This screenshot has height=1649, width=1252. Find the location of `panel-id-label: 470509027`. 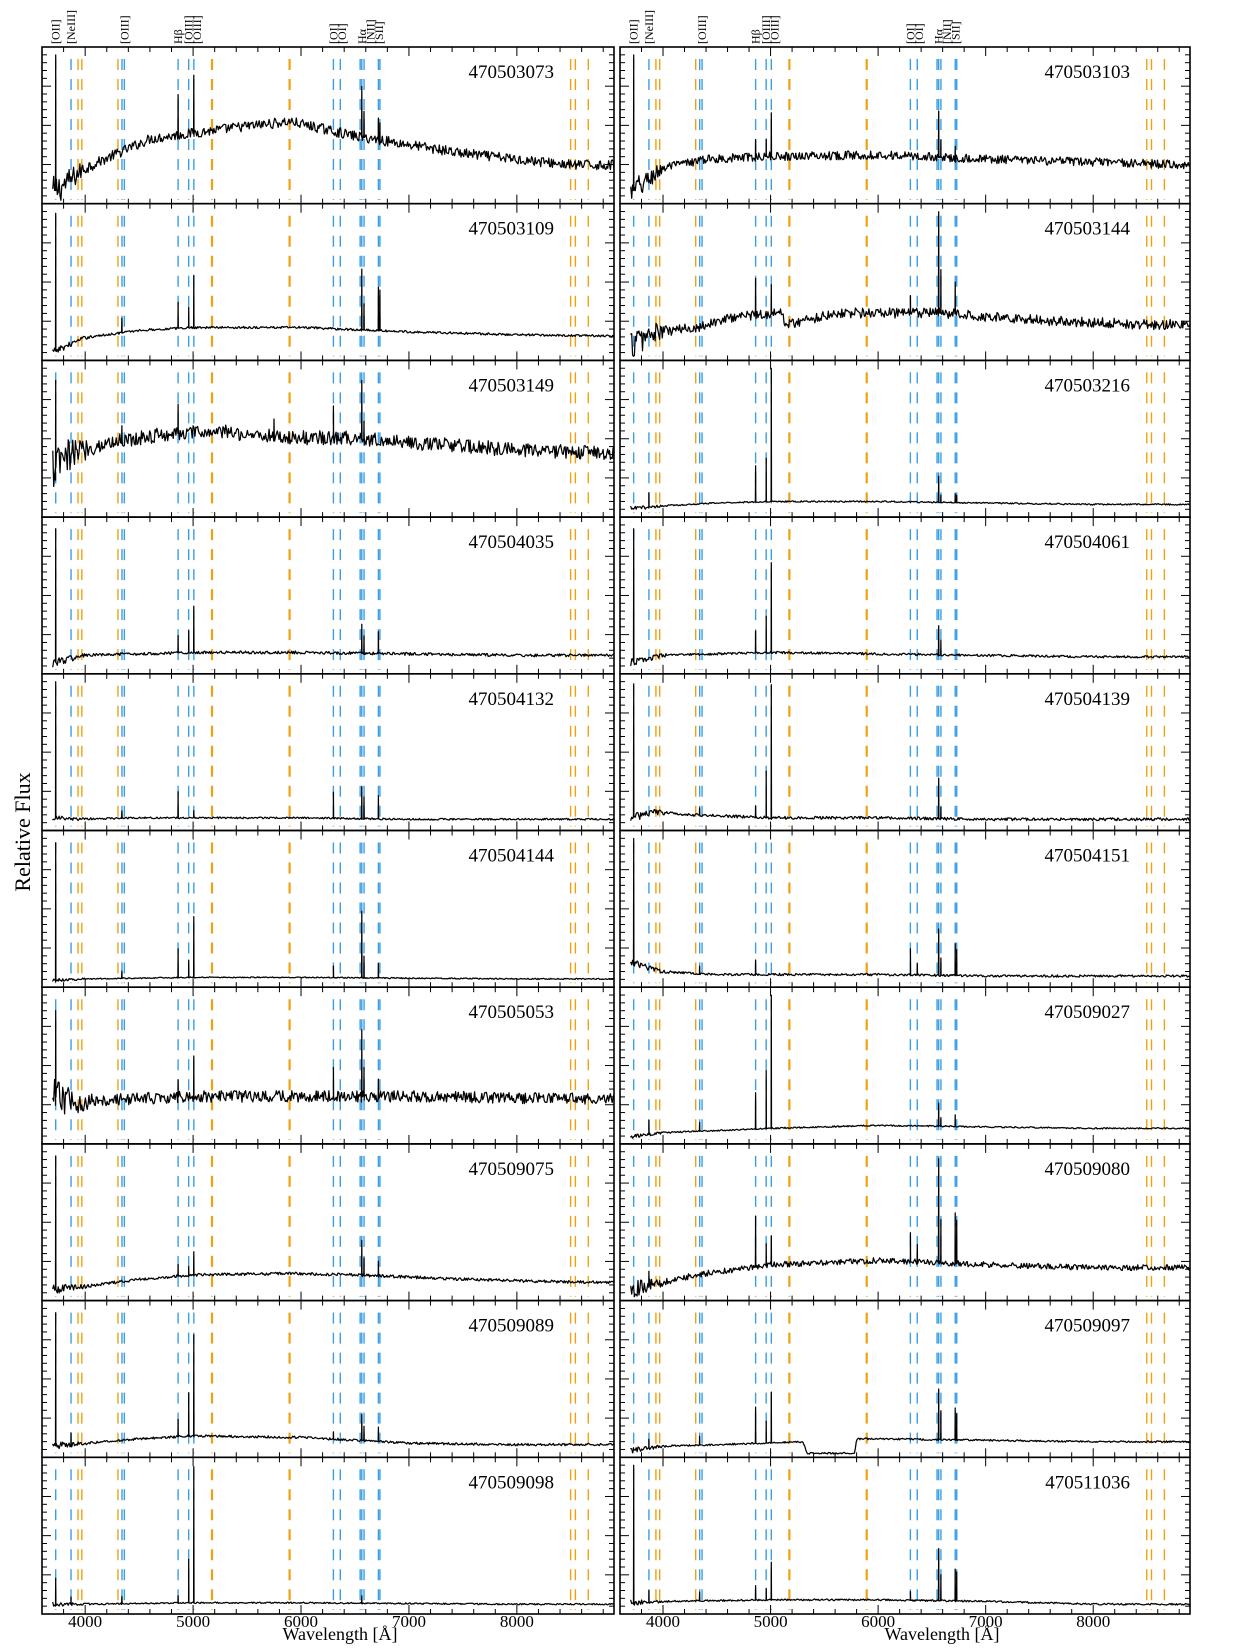

panel-id-label: 470509027 is located at coordinates (1088, 1012).